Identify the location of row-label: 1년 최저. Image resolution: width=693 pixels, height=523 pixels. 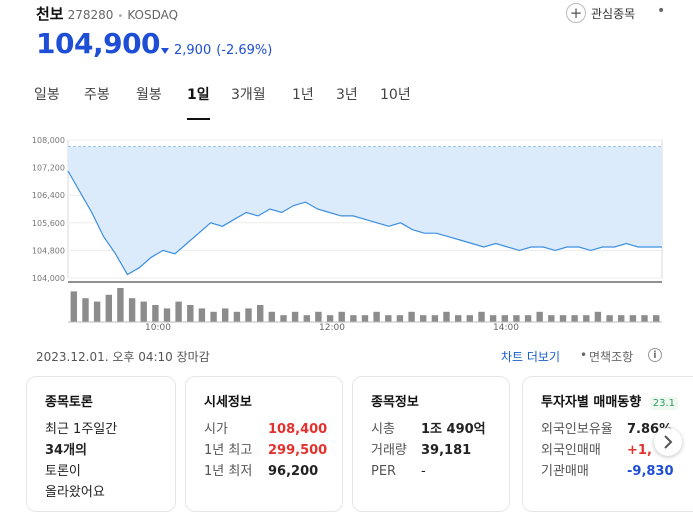
(228, 471).